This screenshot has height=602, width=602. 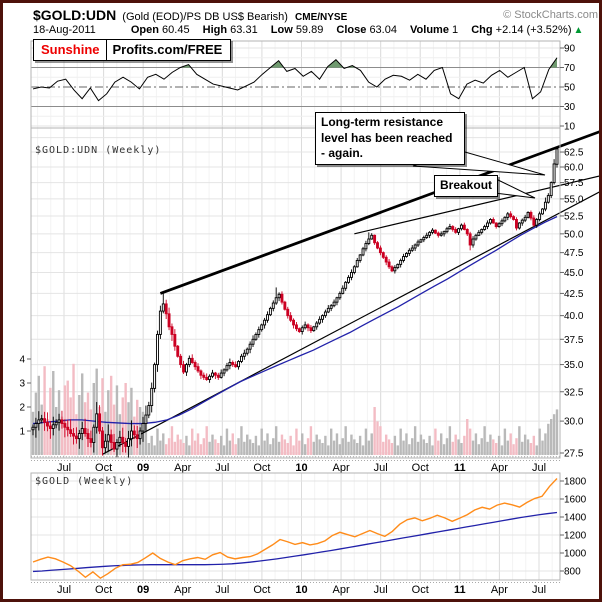 I want to click on watermark-badge: Sunshine Profits.com/FREE, so click(x=132, y=50).